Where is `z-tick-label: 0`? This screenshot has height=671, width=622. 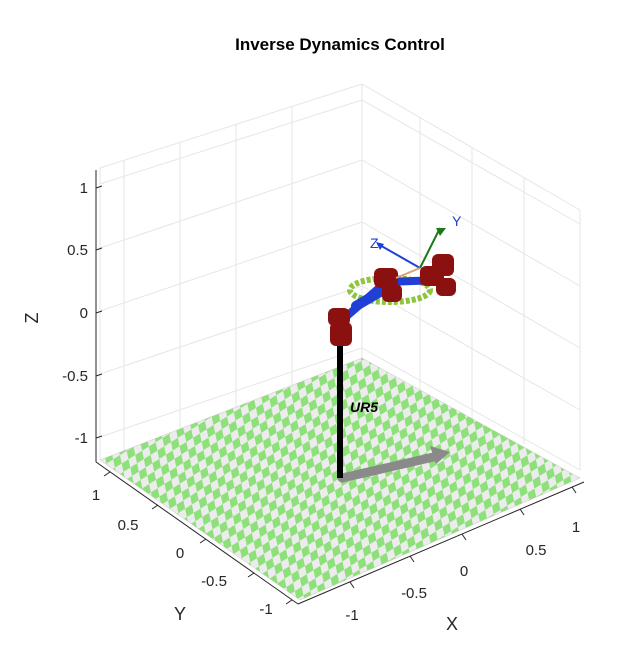
z-tick-label: 0 is located at coordinates (84, 313).